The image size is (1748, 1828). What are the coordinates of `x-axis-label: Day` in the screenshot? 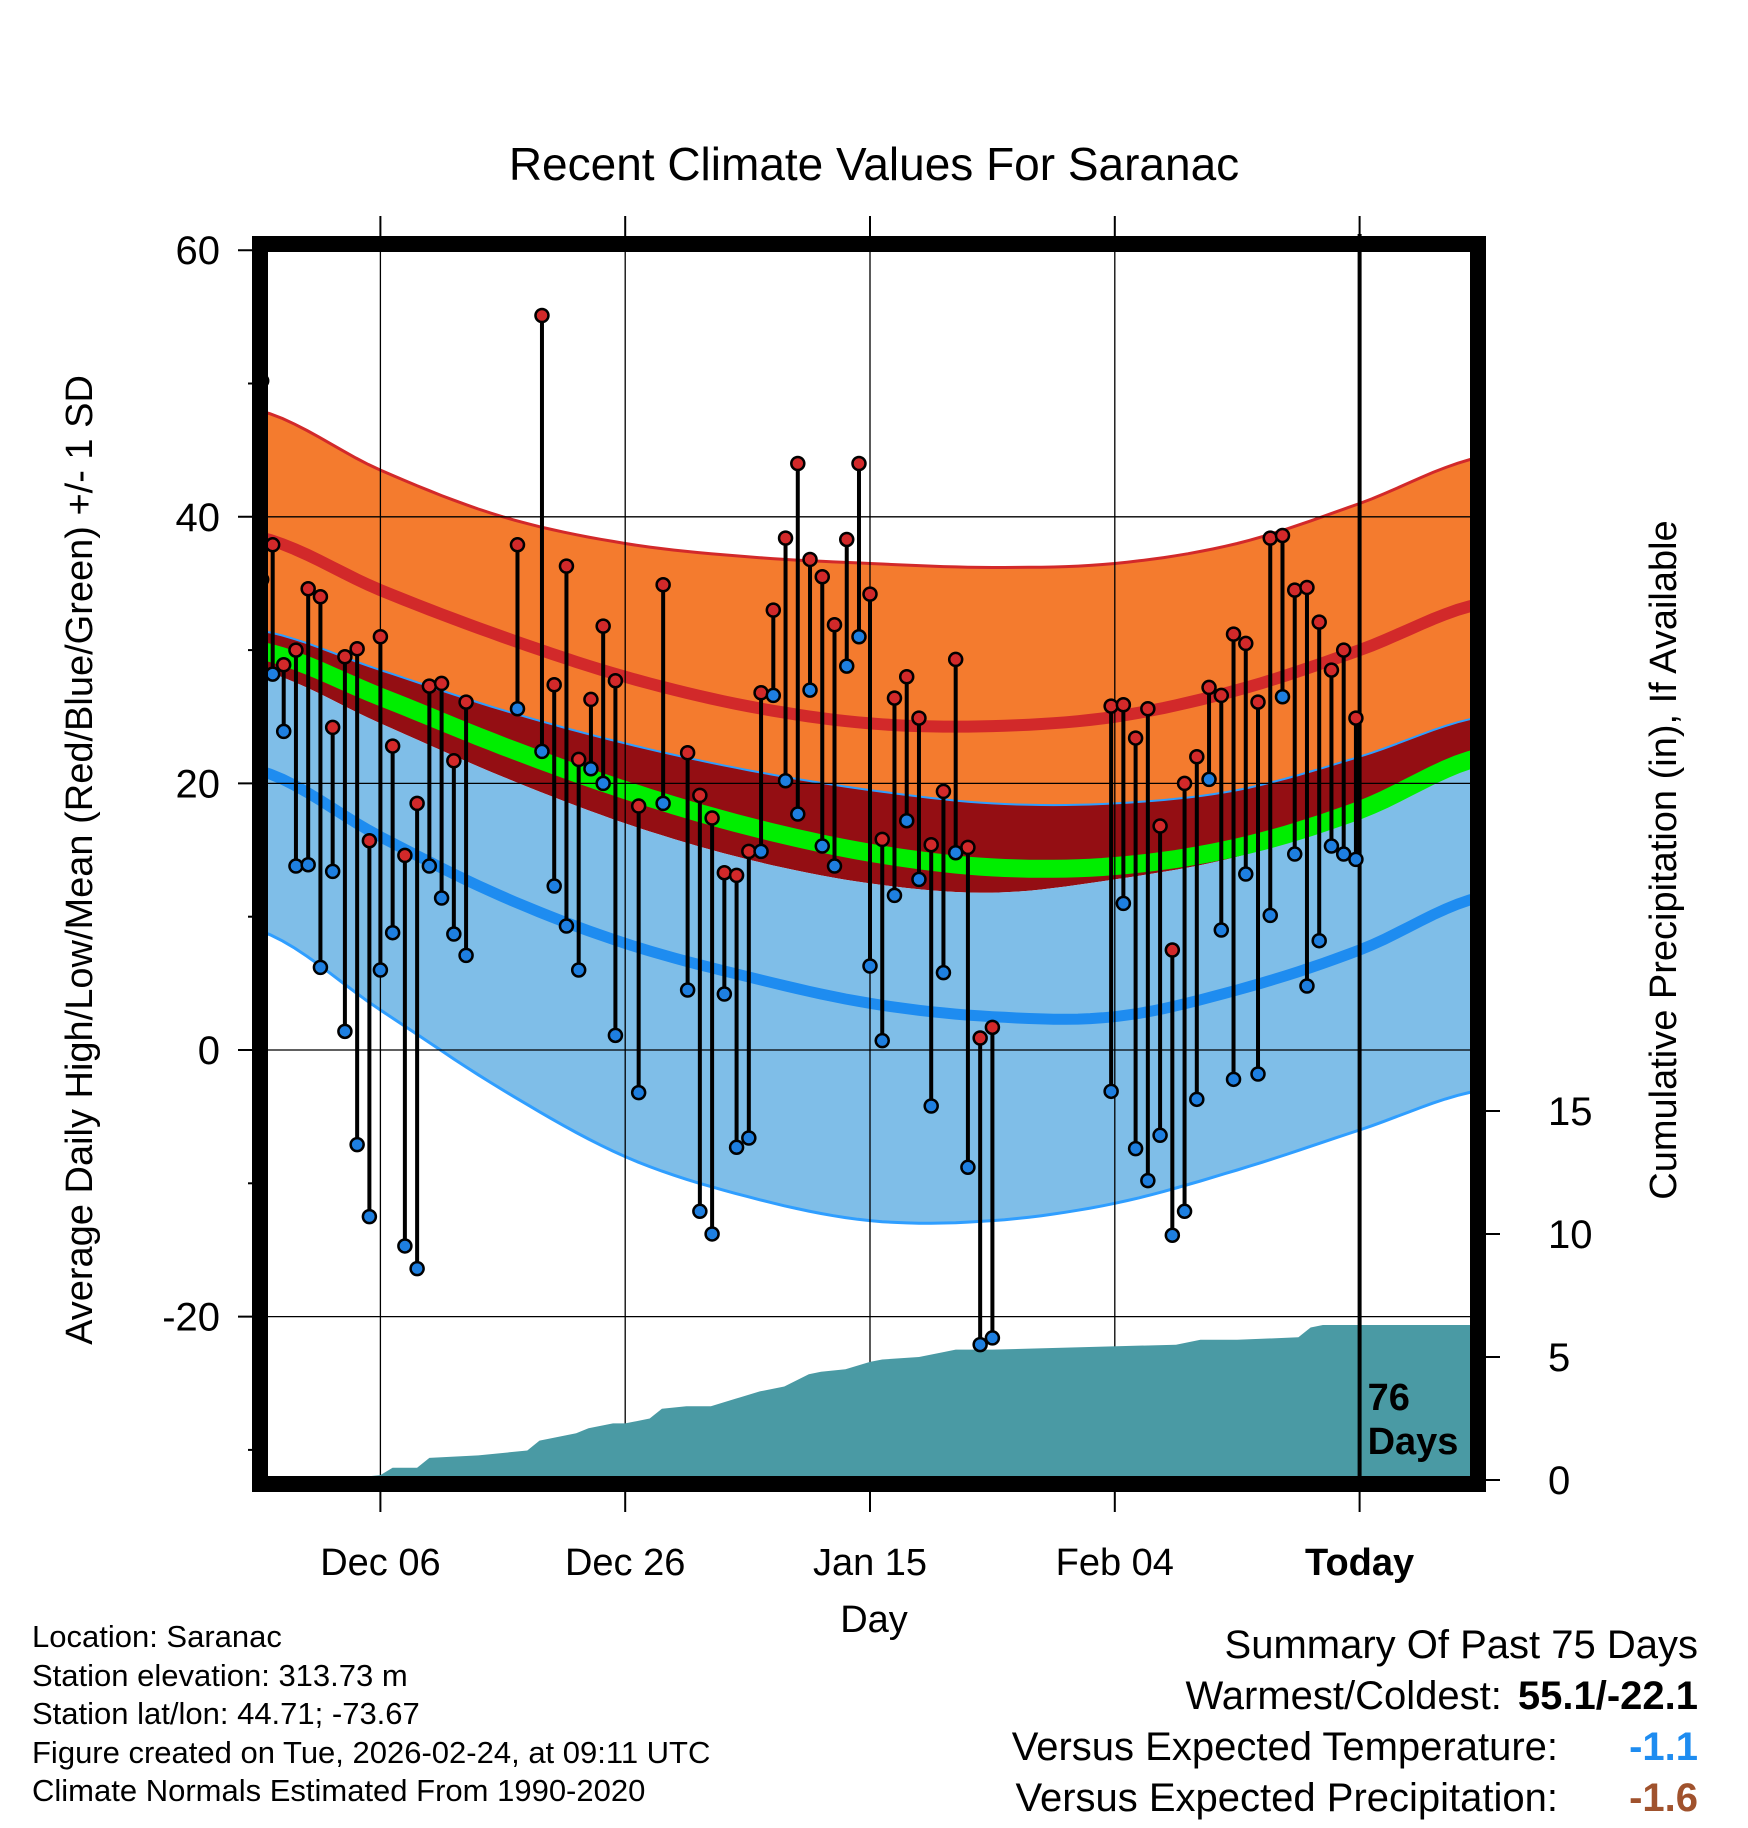 It's located at (874, 1620).